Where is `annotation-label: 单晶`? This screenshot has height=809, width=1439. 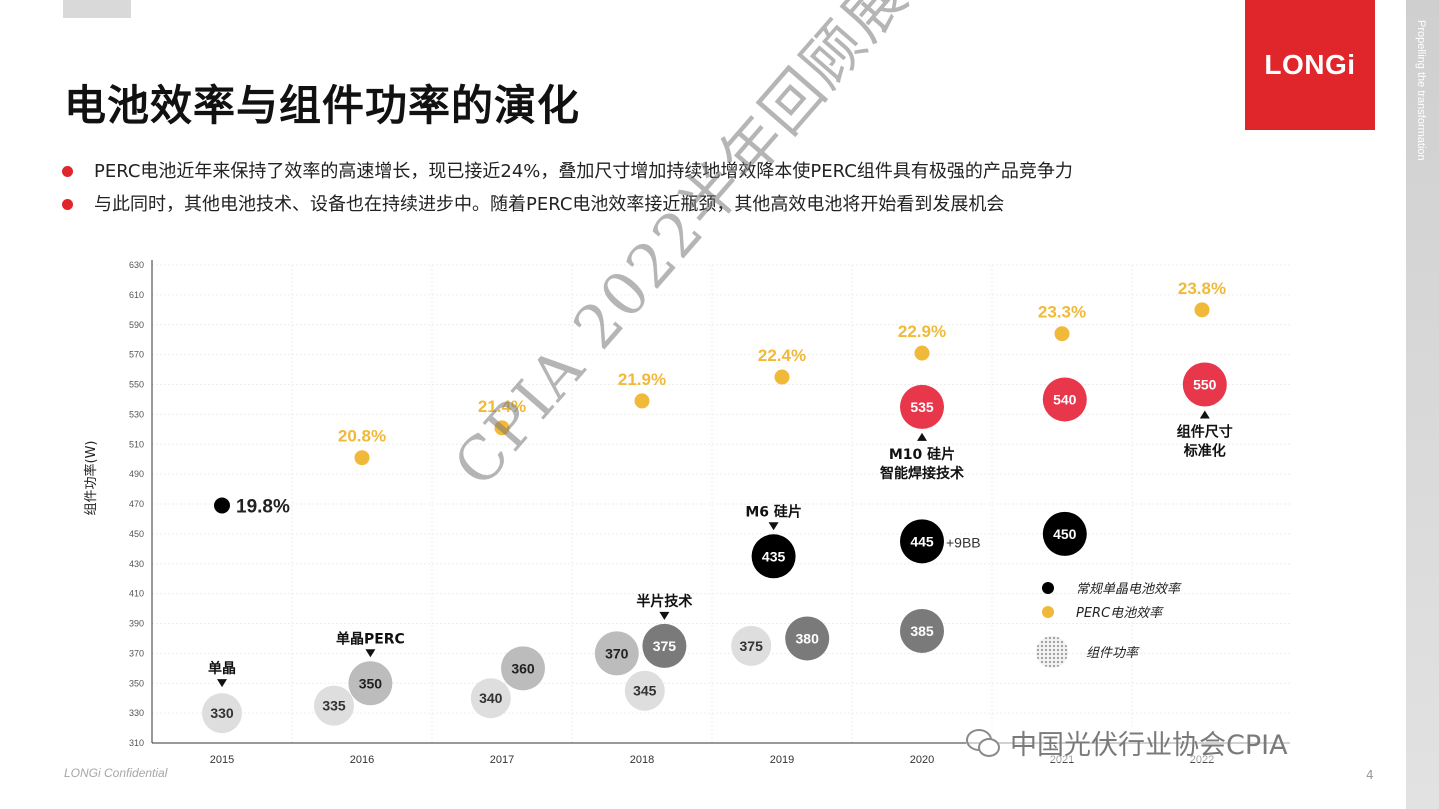 annotation-label: 单晶 is located at coordinates (222, 668).